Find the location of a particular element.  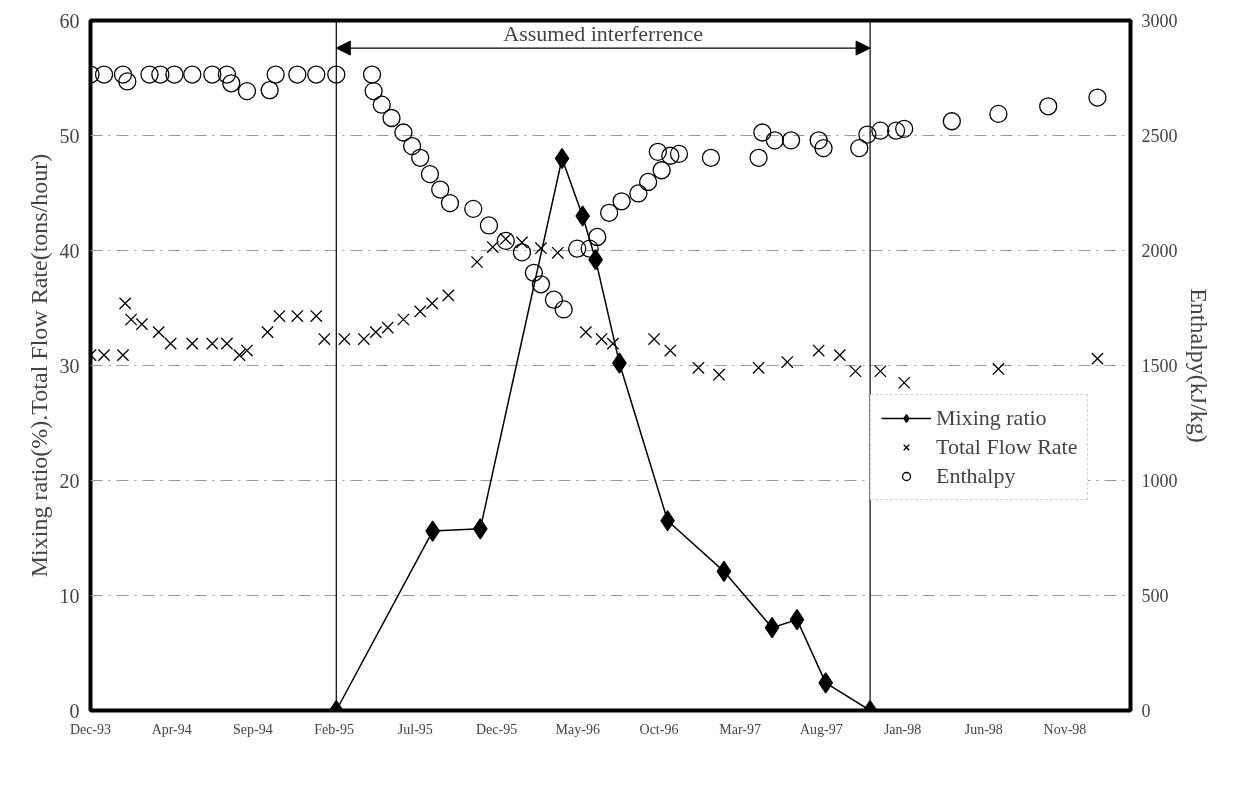

y-tick-label: 60 is located at coordinates (69, 20).